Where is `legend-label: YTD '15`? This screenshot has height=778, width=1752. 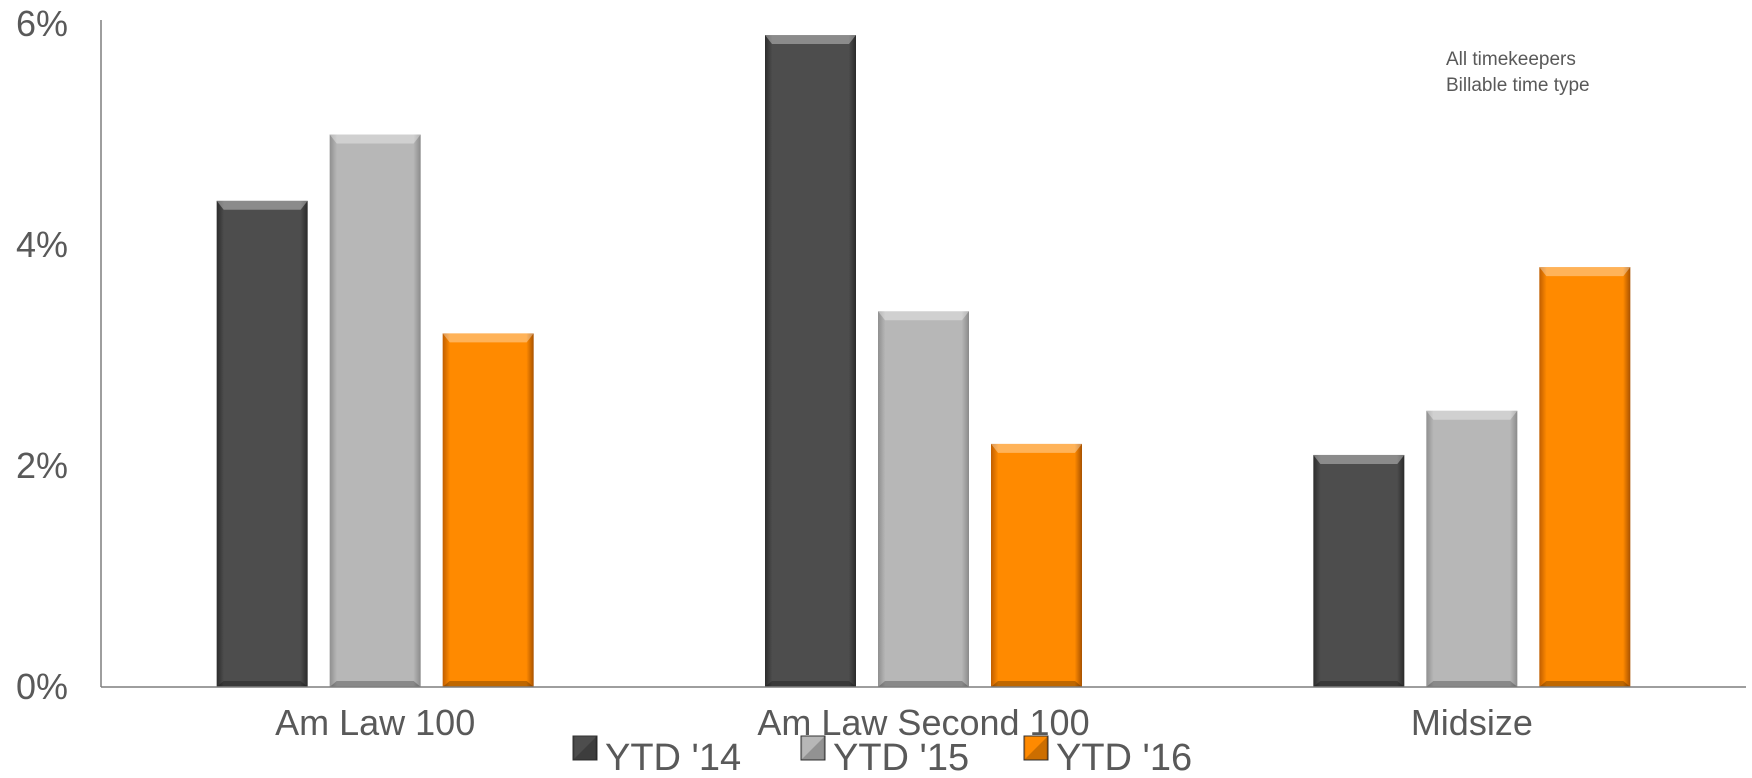
legend-label: YTD '15 is located at coordinates (901, 757).